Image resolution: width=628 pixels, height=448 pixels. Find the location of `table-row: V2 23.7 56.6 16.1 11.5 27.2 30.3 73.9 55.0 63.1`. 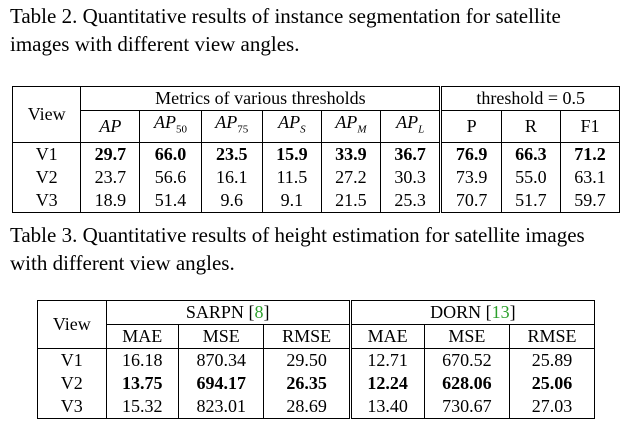

table-row: V2 23.7 56.6 16.1 11.5 27.2 30.3 73.9 55.0 63.1 is located at coordinates (316, 177).